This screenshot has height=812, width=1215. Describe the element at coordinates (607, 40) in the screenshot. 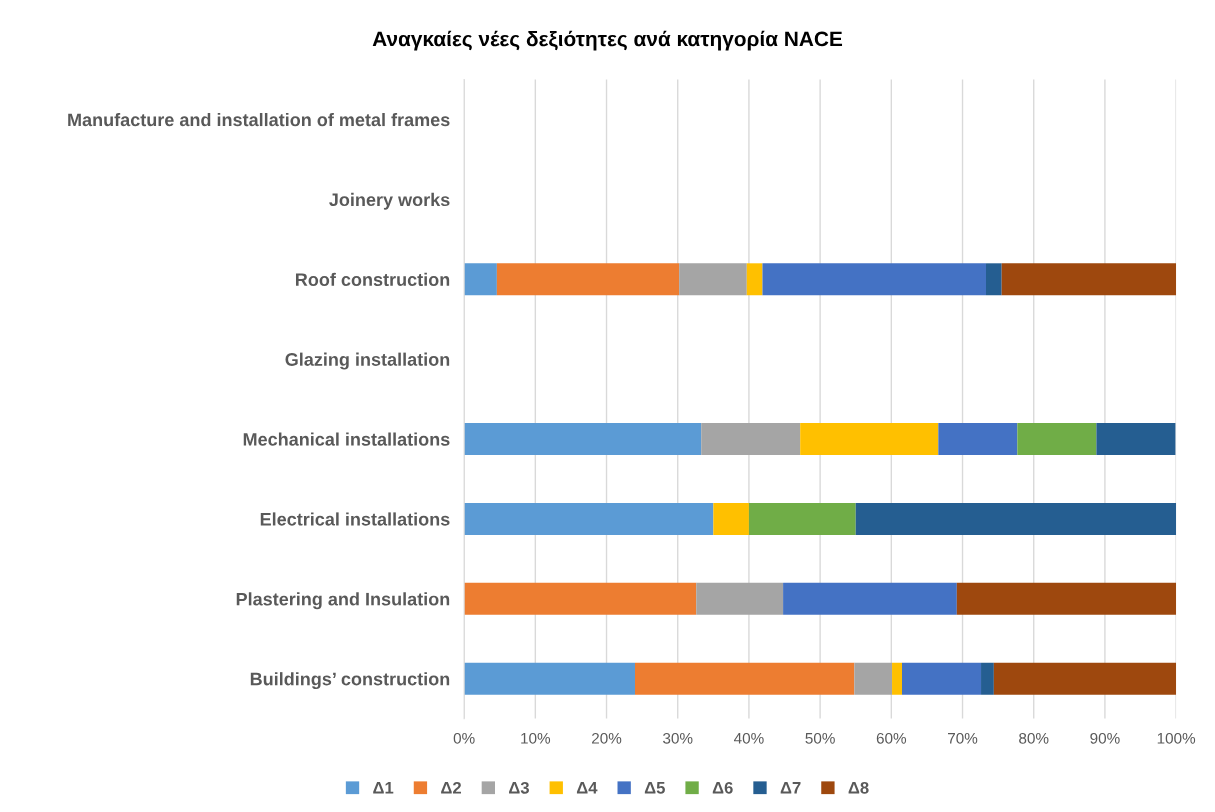

I see `chart-title: Αναγκαίες νέες δεξιότητες ανά κατηγορία NACE` at that location.